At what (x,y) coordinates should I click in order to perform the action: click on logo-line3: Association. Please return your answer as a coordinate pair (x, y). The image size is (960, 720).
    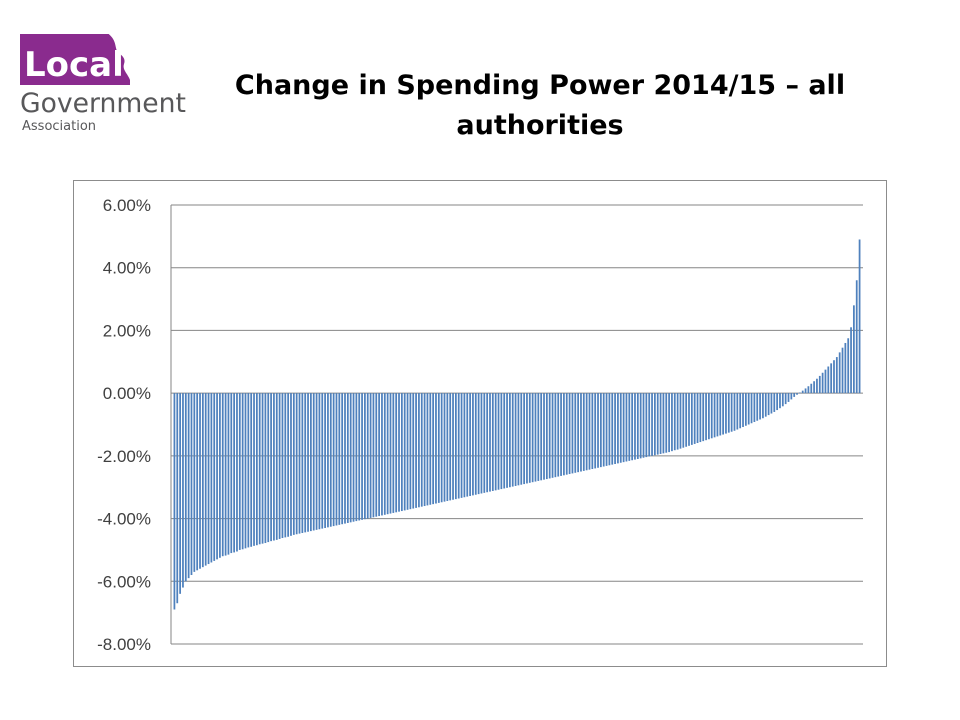
    Looking at the image, I should click on (59, 126).